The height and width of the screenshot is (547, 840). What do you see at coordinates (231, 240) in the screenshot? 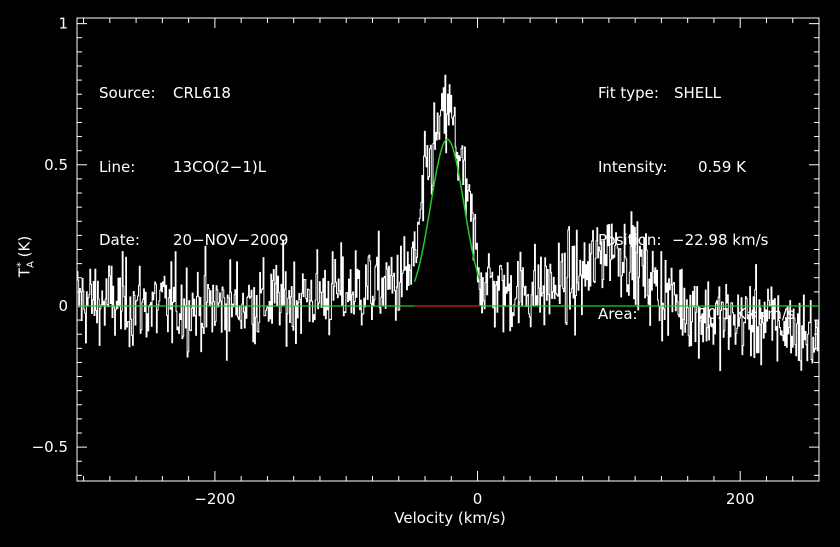
I see `date-value: 20−NOV−2009` at bounding box center [231, 240].